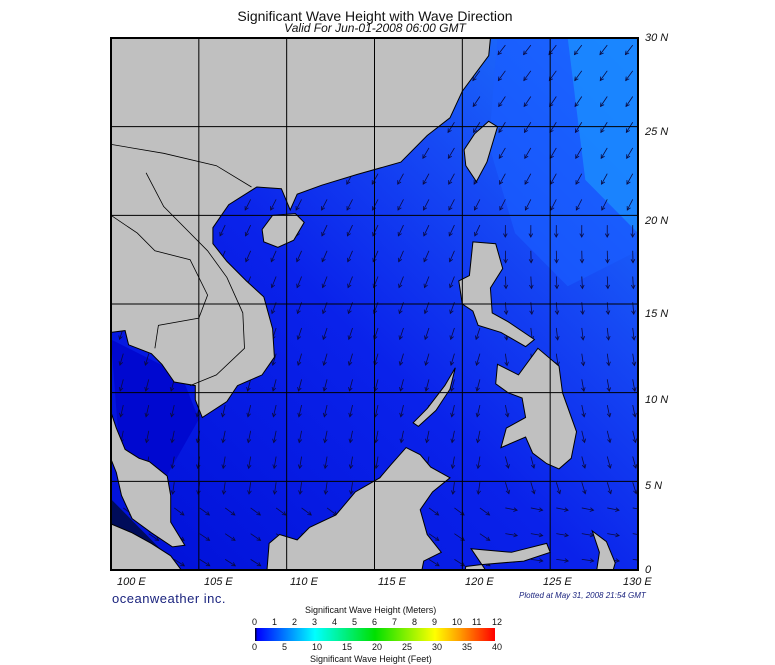  I want to click on colorbar-tick-meters: 6, so click(375, 622).